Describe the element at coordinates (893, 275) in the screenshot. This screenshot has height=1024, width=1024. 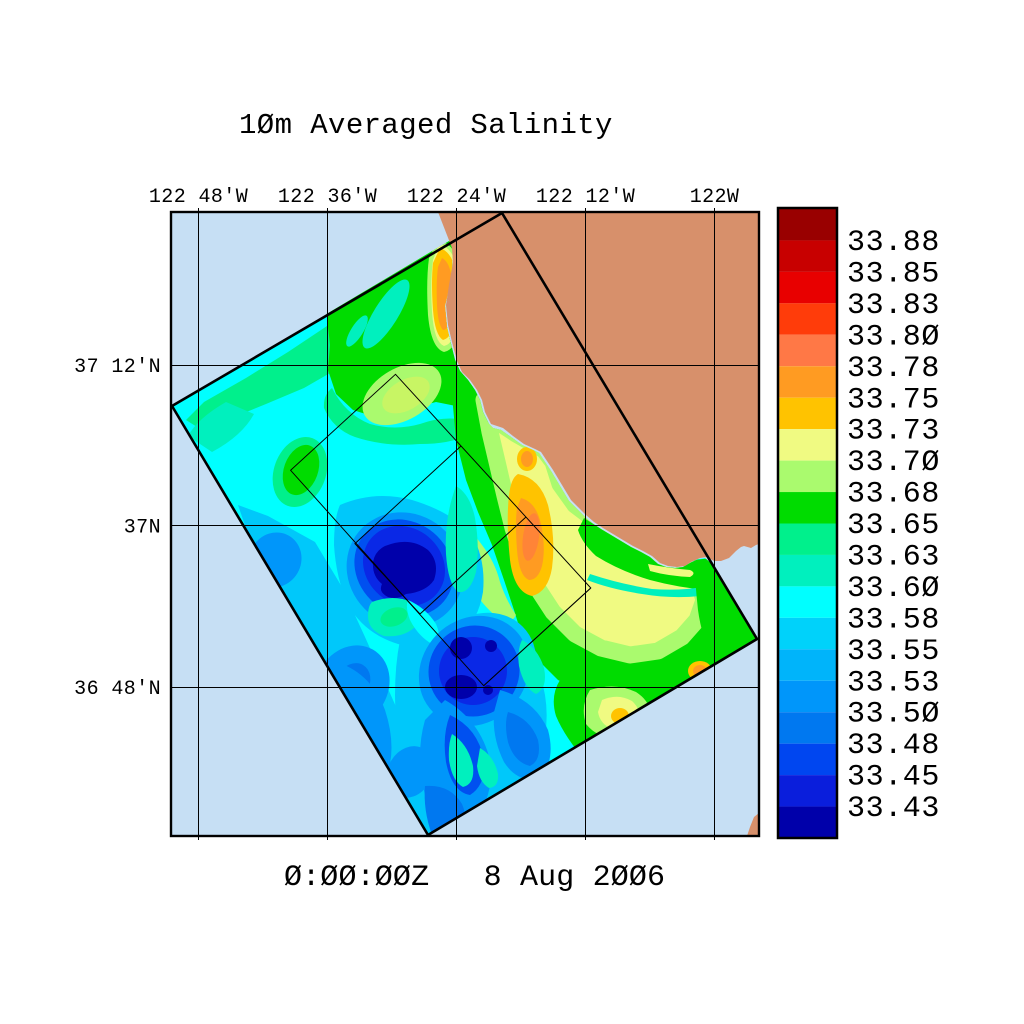
I see `svg-text: 33.85` at that location.